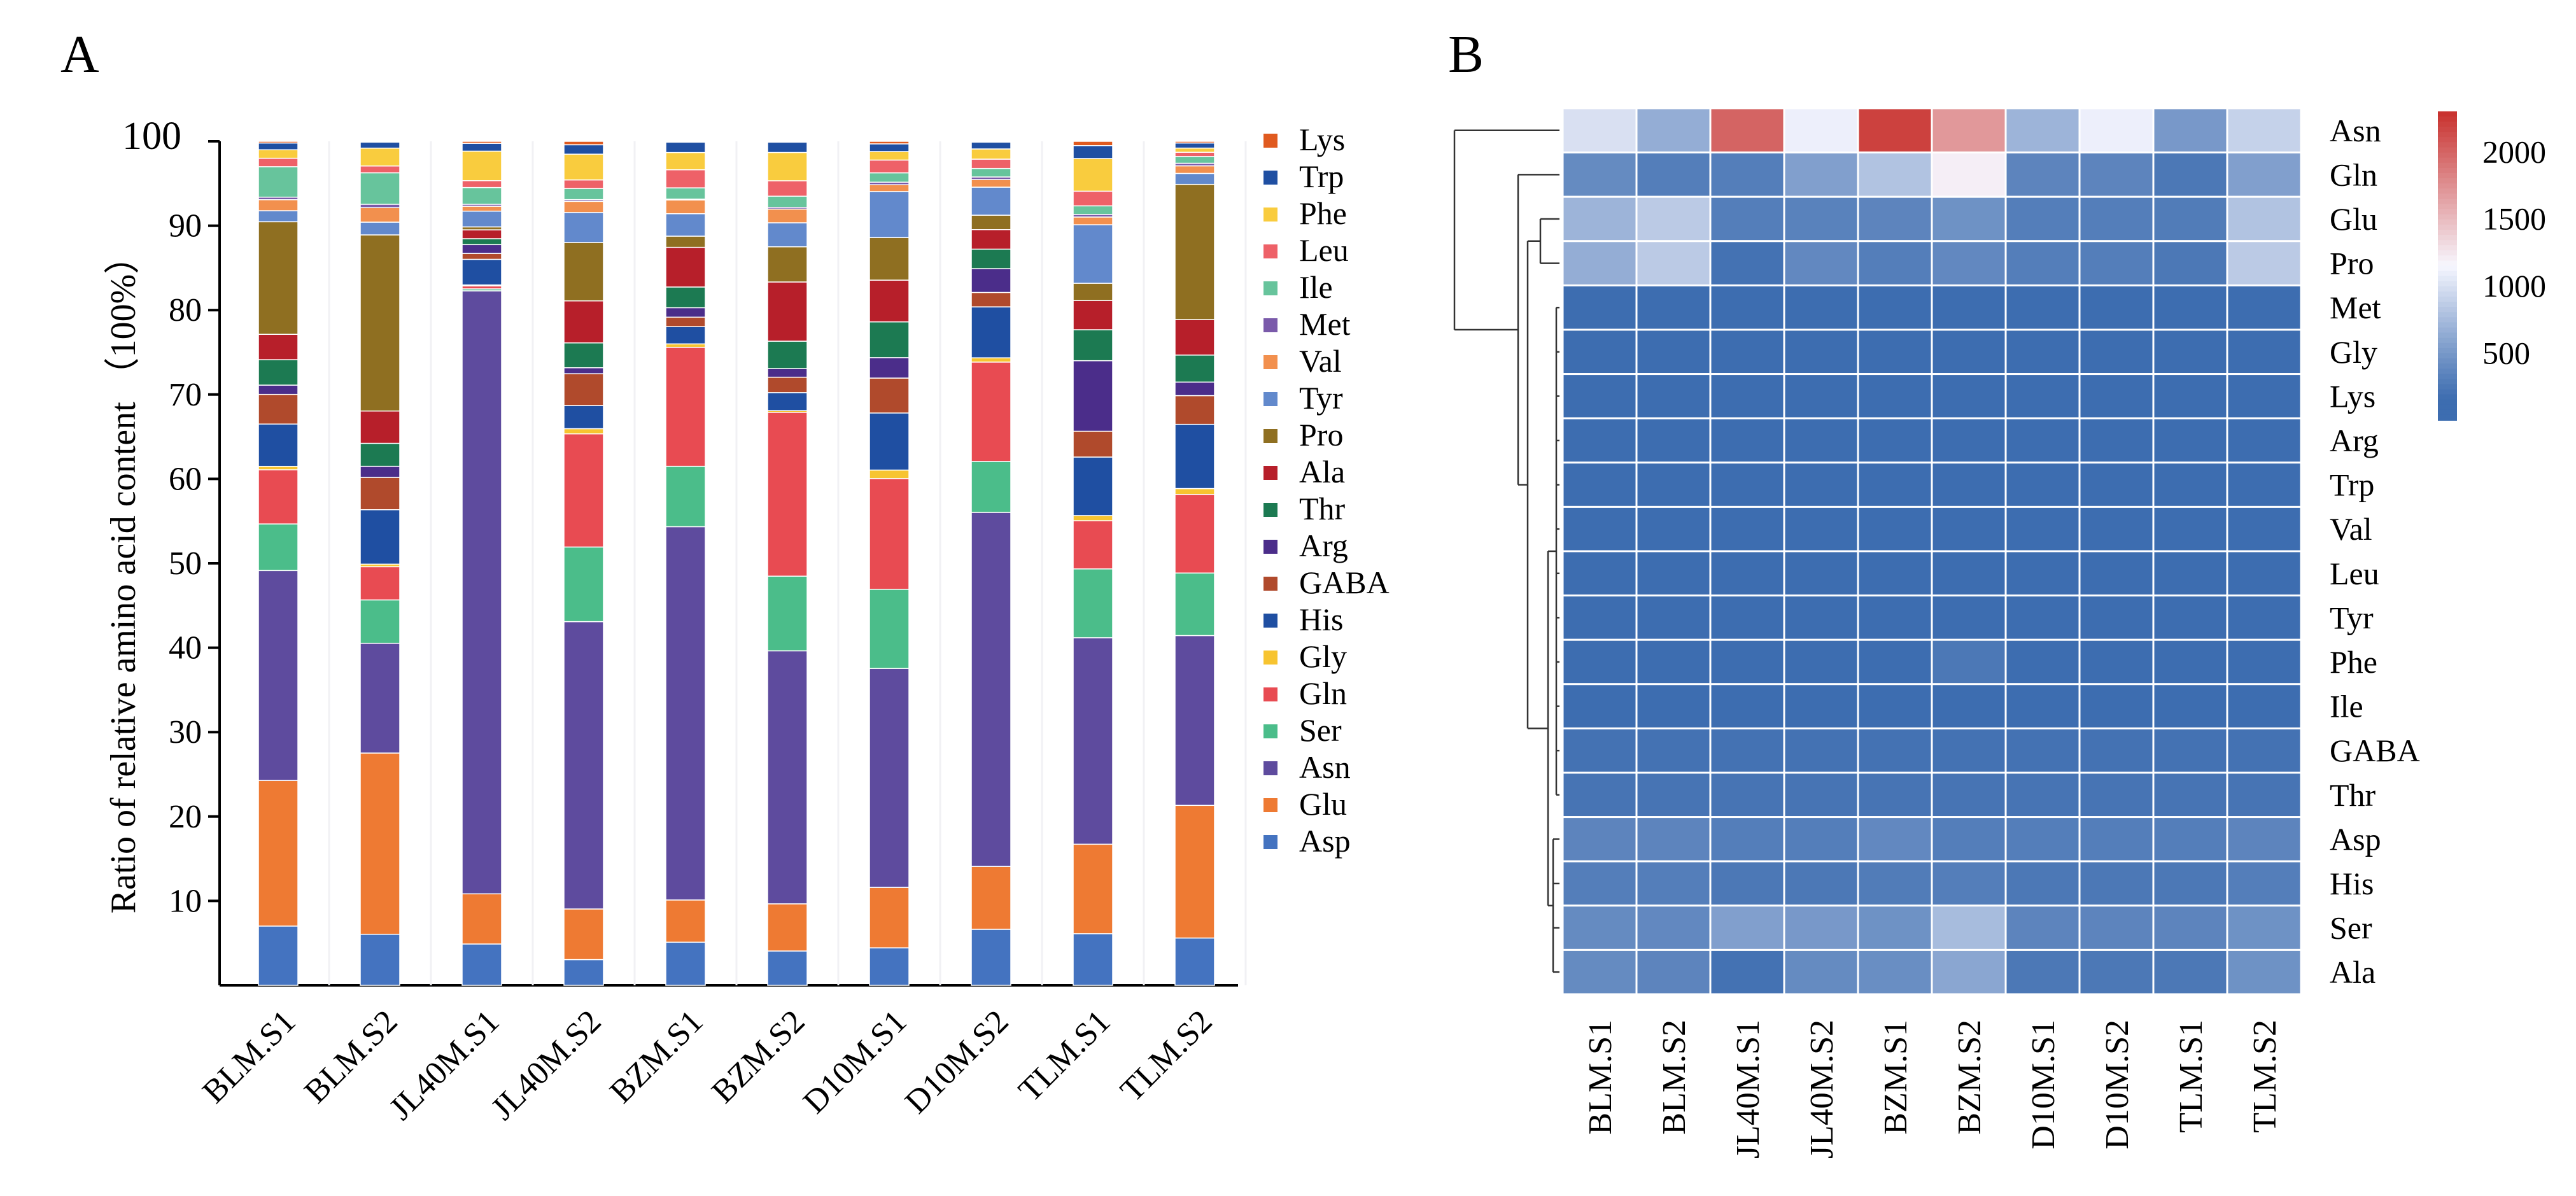 The image size is (2576, 1196). I want to click on legend-label-leu: Leu, so click(1324, 250).